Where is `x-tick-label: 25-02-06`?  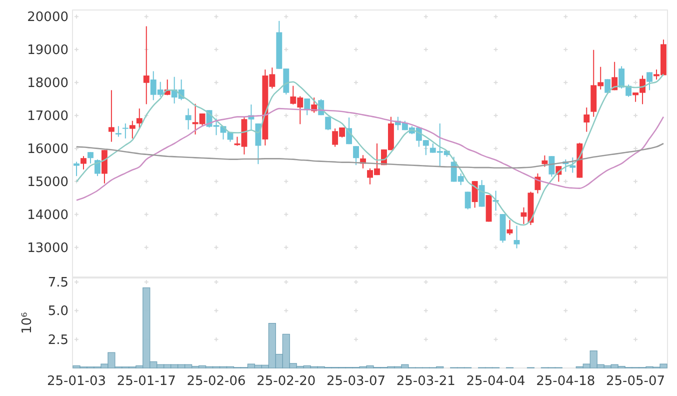 x-tick-label: 25-02-06 is located at coordinates (216, 381).